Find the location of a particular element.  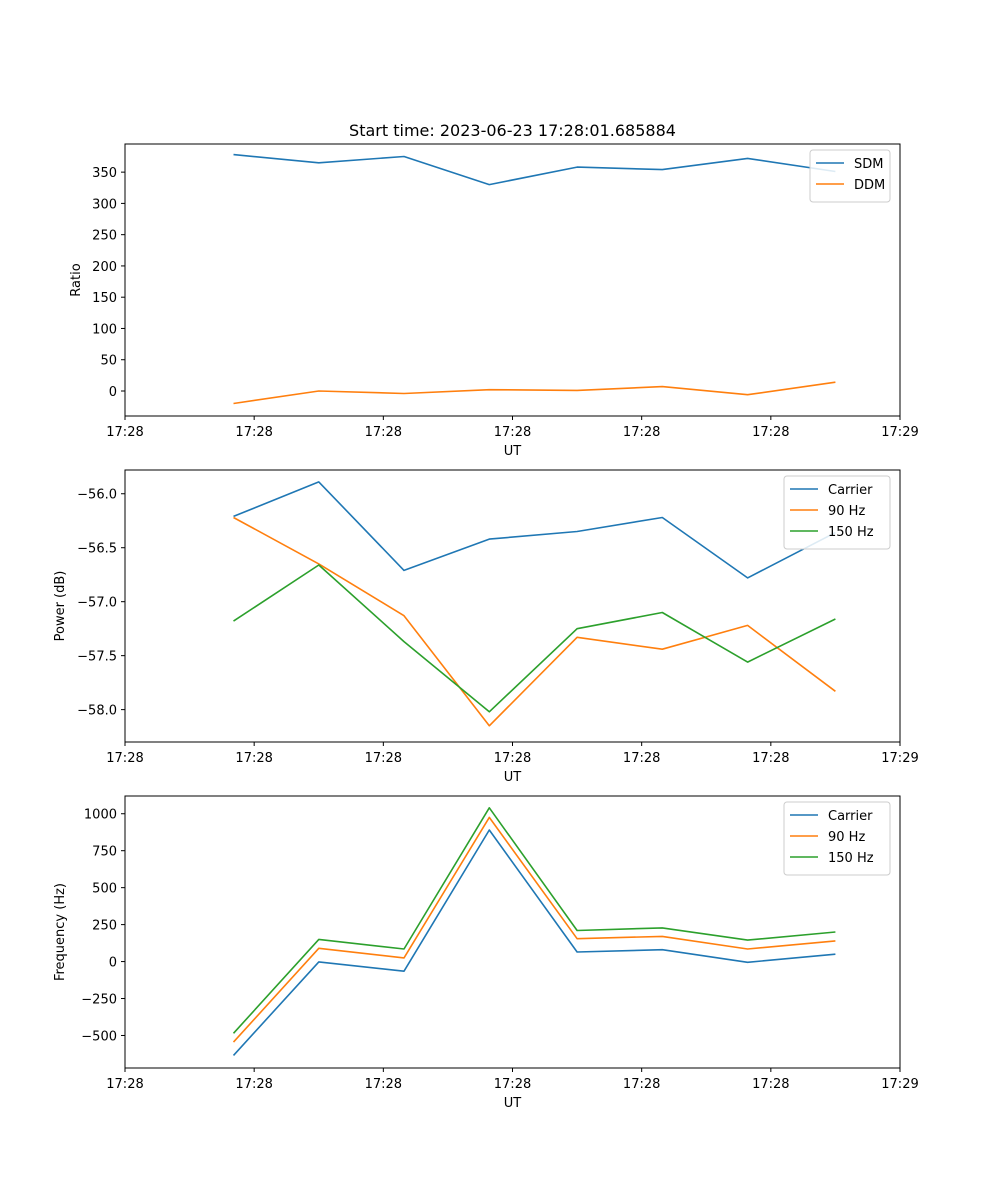

series-line-ddm is located at coordinates (534, 393).